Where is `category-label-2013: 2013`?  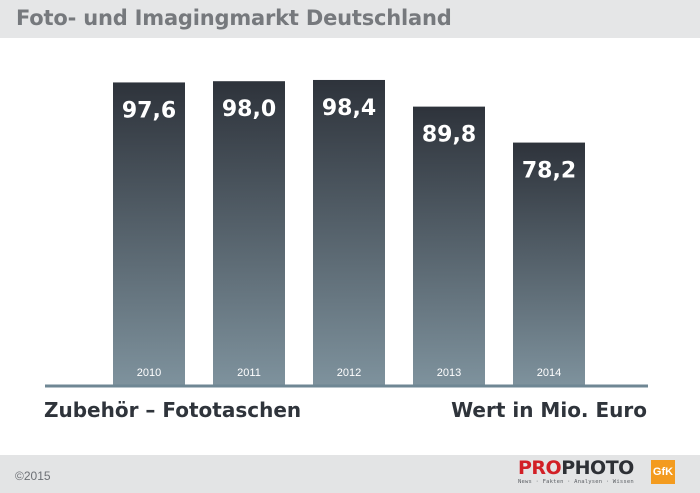
category-label-2013: 2013 is located at coordinates (449, 373).